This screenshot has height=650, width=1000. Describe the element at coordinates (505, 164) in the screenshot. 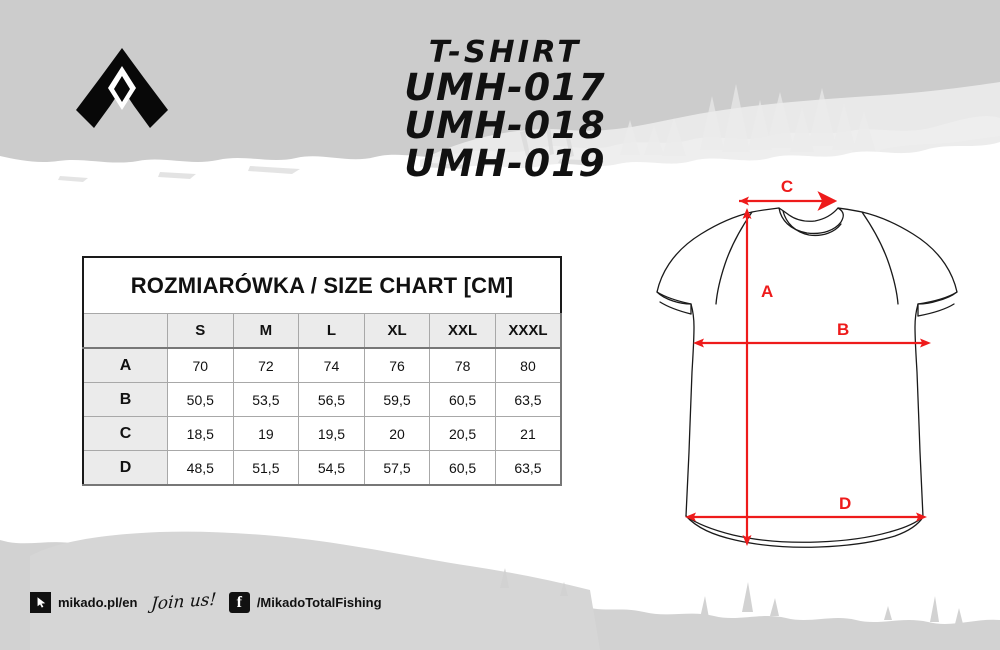

I see `model-code-3: UMH-019` at that location.